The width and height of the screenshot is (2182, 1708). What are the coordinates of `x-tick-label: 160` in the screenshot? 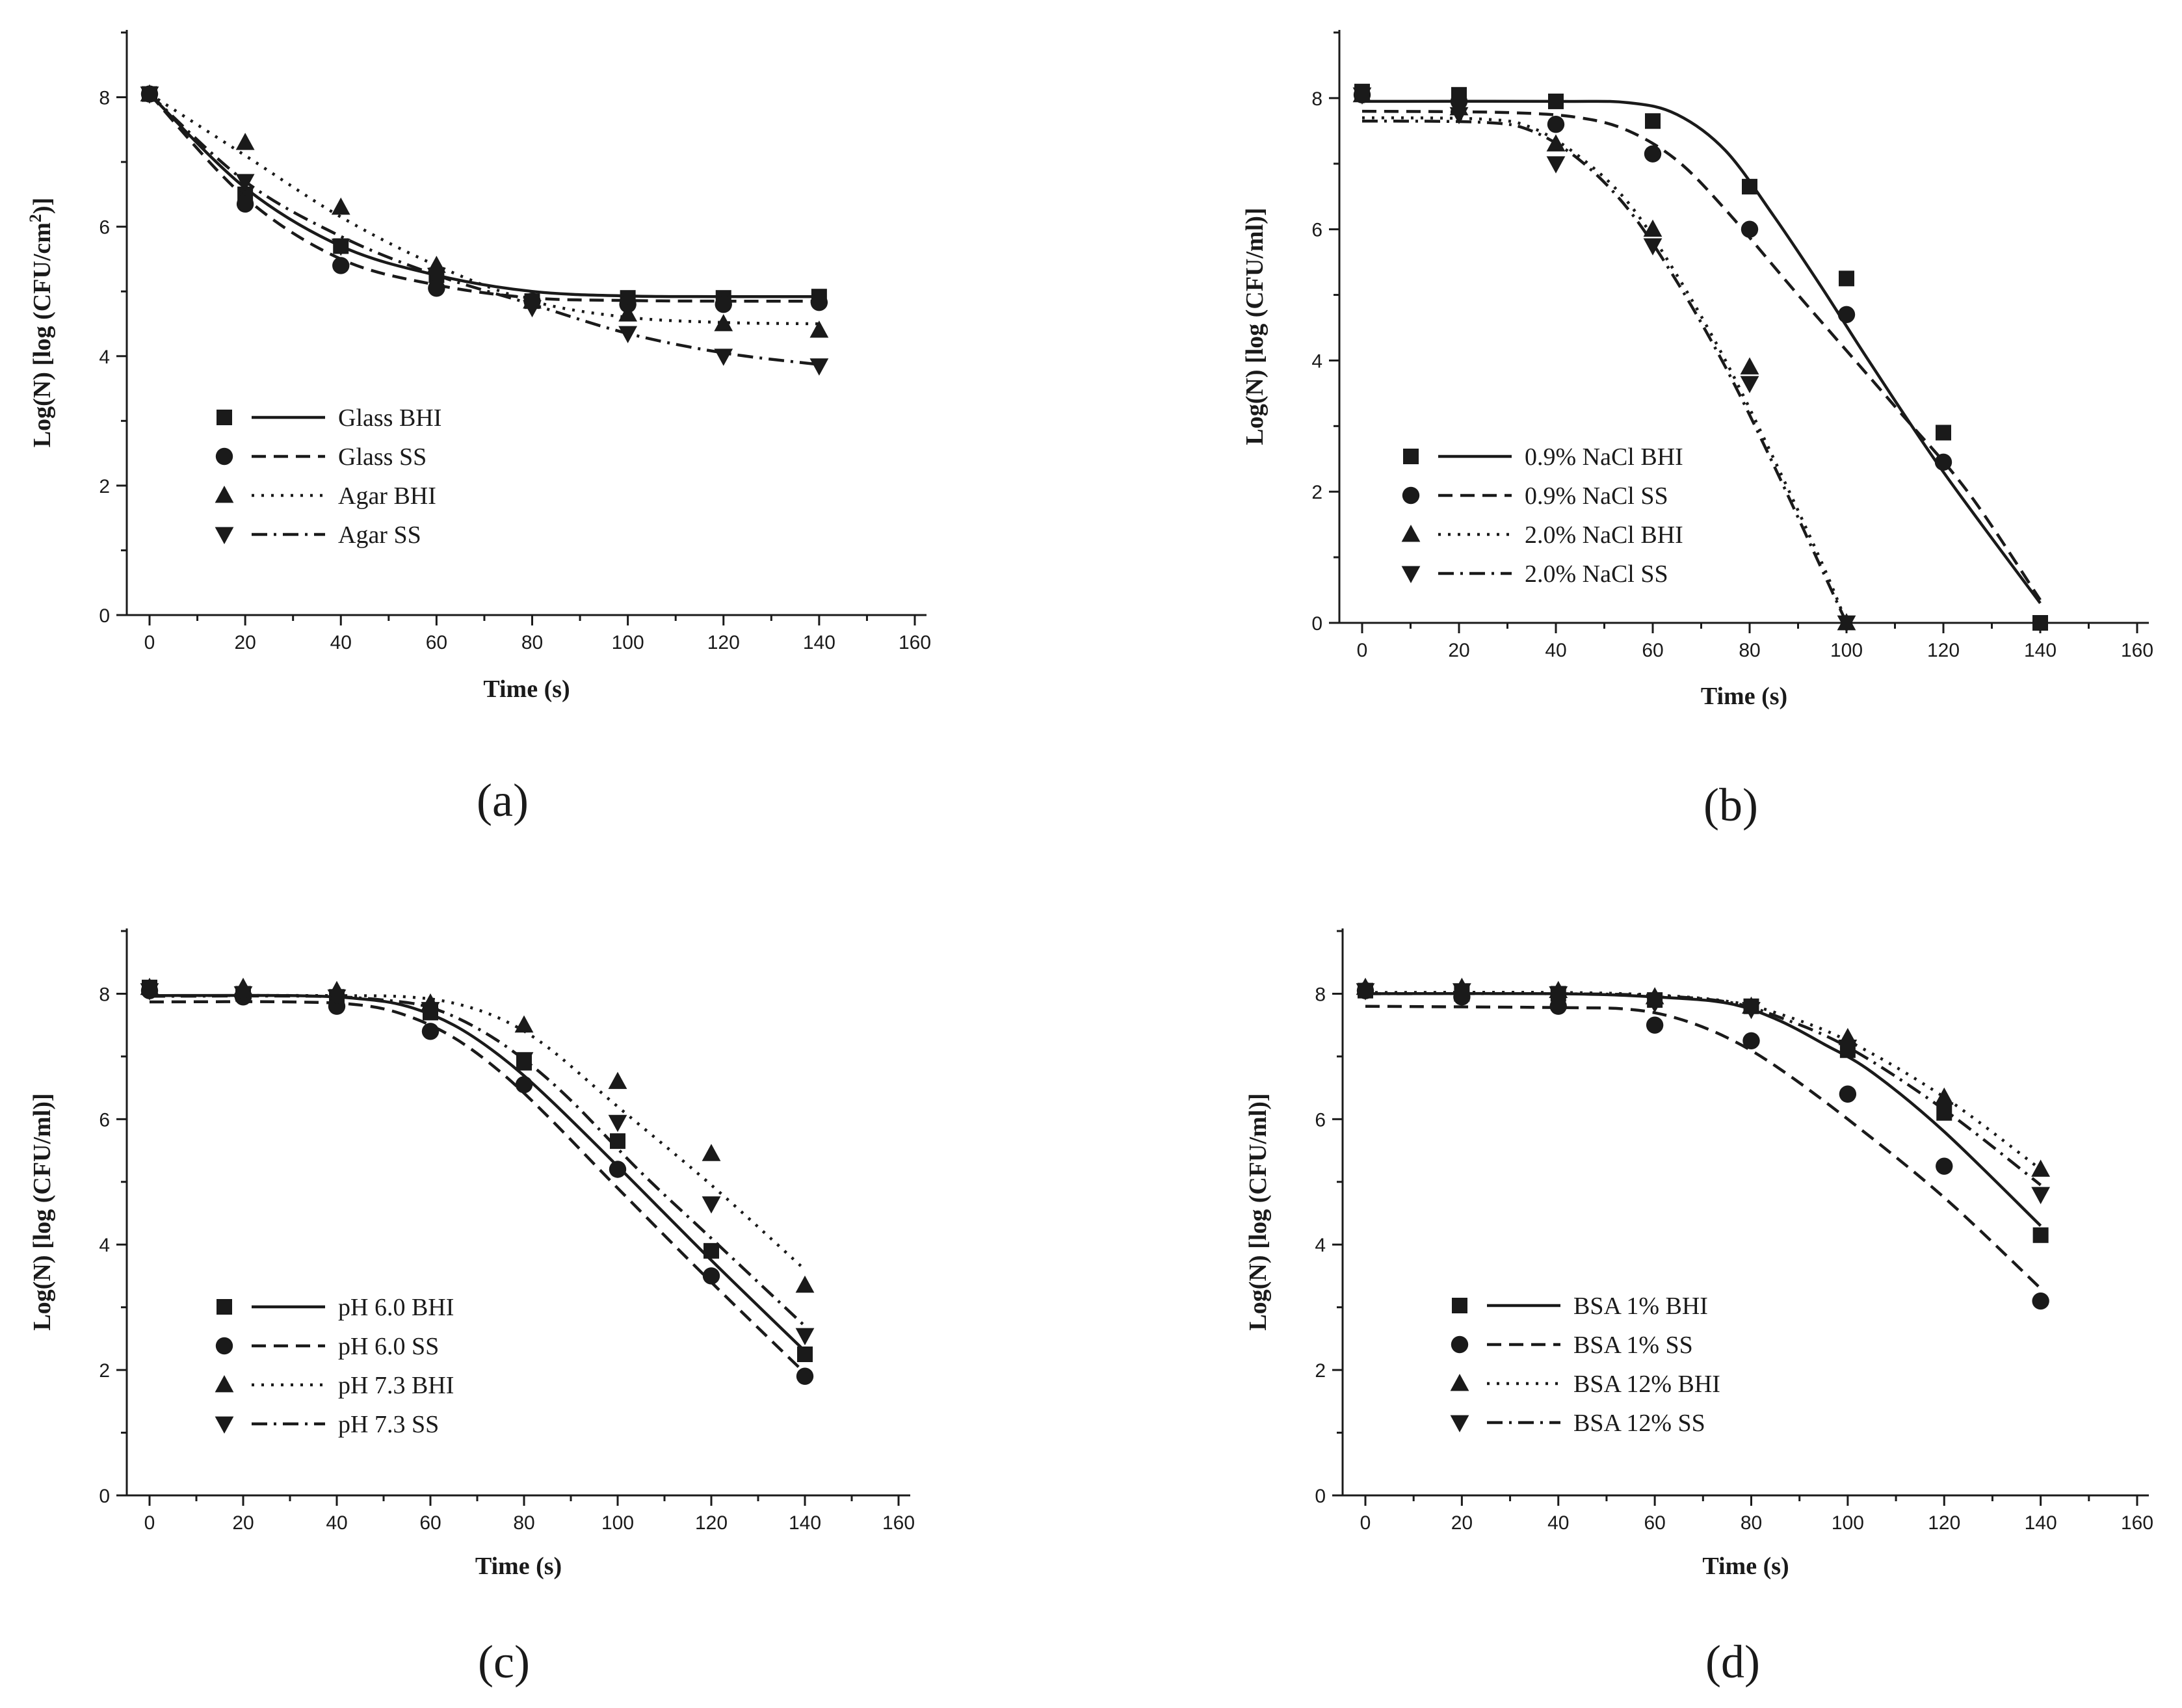 It's located at (915, 642).